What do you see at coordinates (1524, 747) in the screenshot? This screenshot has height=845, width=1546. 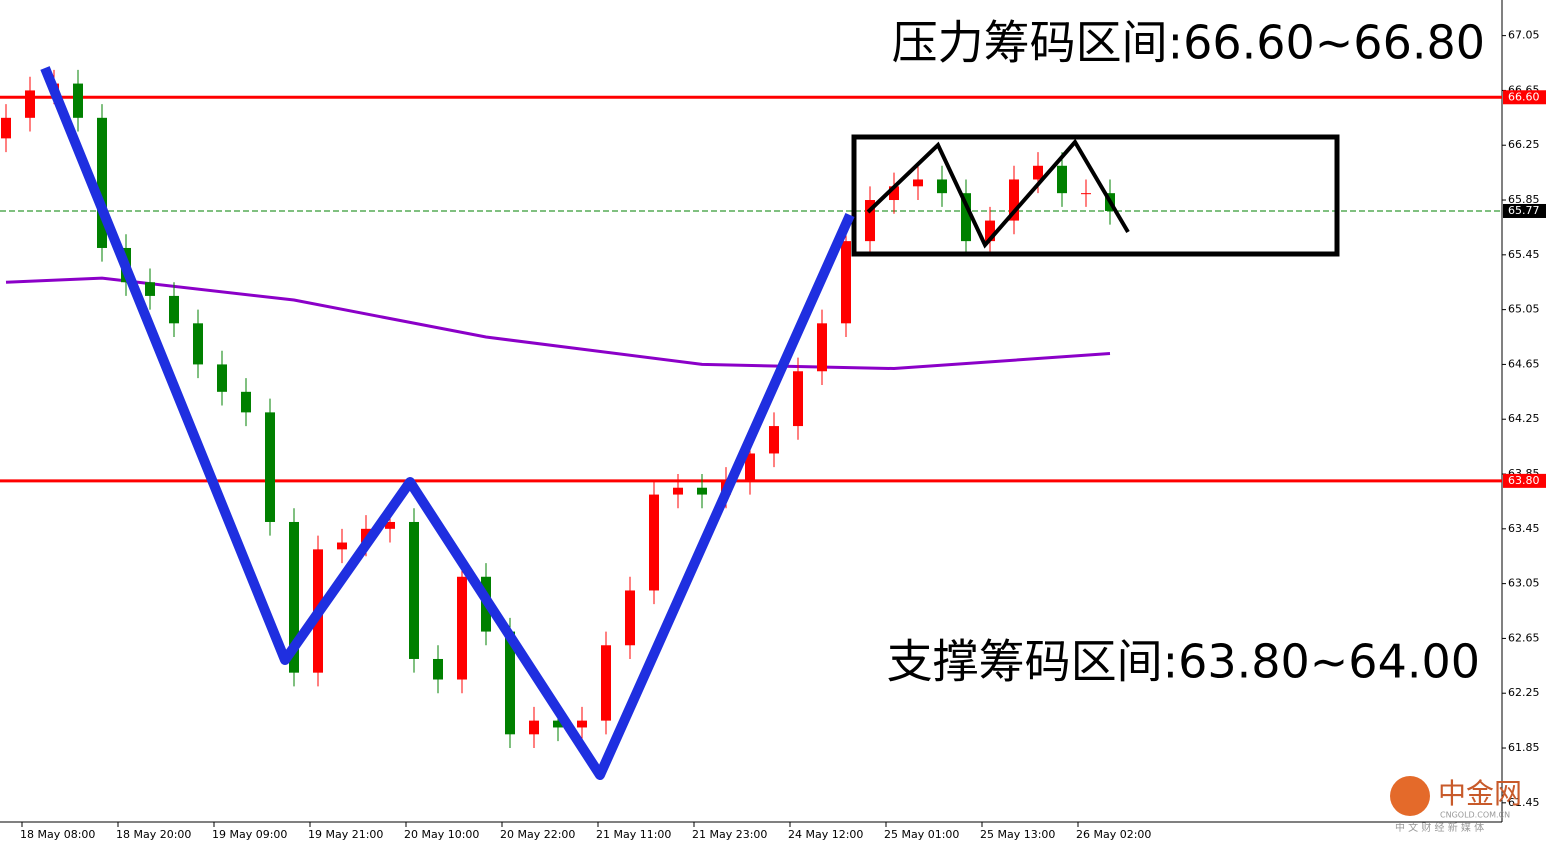 I see `y-tick-label: 61.85` at bounding box center [1524, 747].